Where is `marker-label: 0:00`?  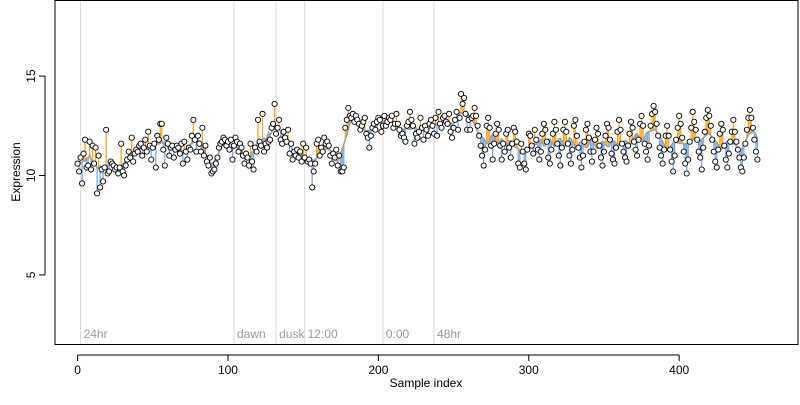
marker-label: 0:00 is located at coordinates (398, 334).